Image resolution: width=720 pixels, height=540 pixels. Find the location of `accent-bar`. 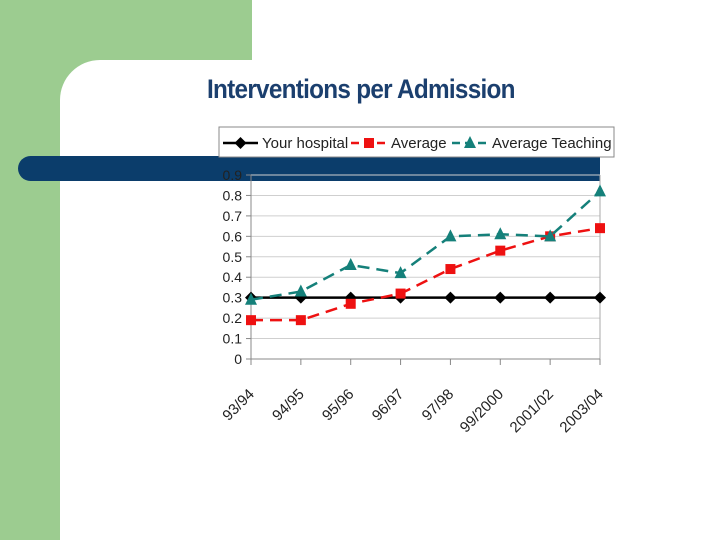

accent-bar is located at coordinates (309, 168).